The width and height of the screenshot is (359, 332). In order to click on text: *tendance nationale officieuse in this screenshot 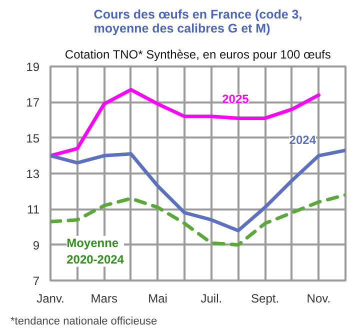, I will do `click(84, 322)`.